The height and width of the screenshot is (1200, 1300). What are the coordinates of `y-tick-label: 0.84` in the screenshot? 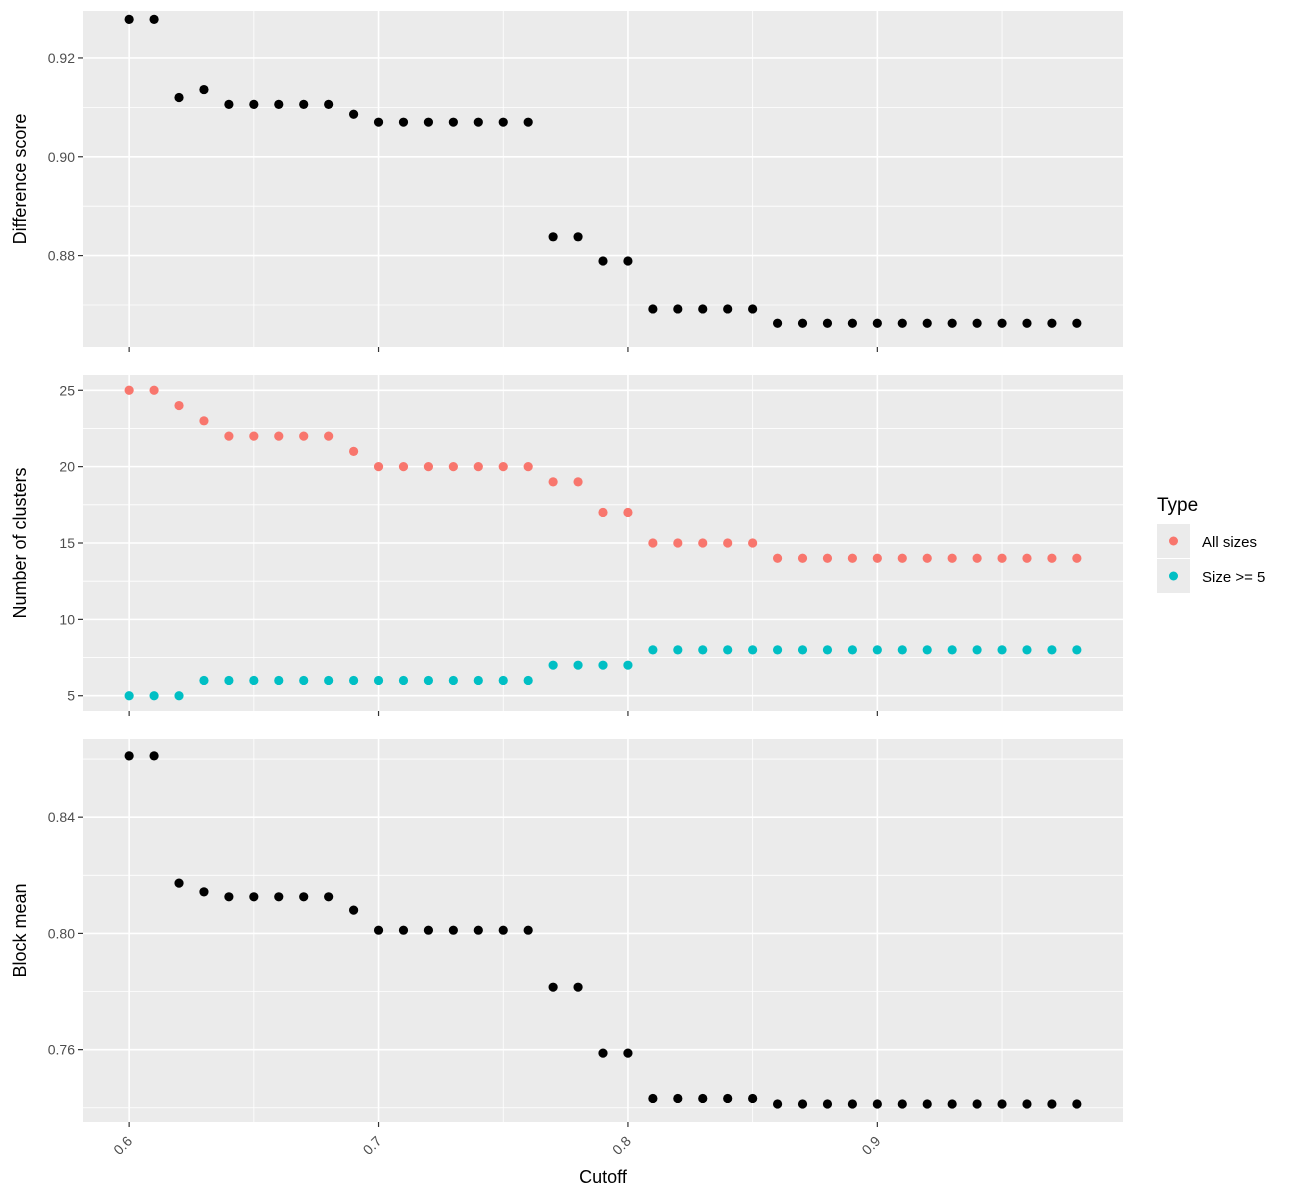 It's located at (61, 817).